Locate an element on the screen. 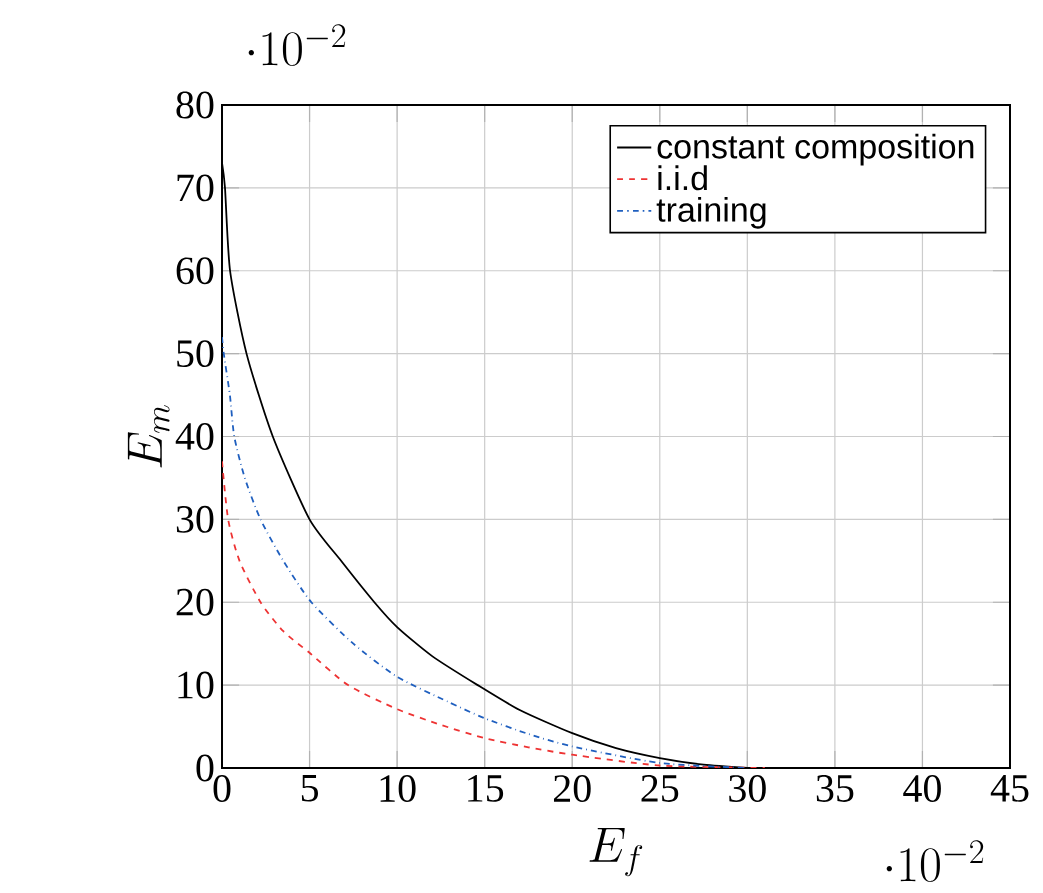 This screenshot has width=1043, height=893. x-tick-label: 35 is located at coordinates (835, 788).